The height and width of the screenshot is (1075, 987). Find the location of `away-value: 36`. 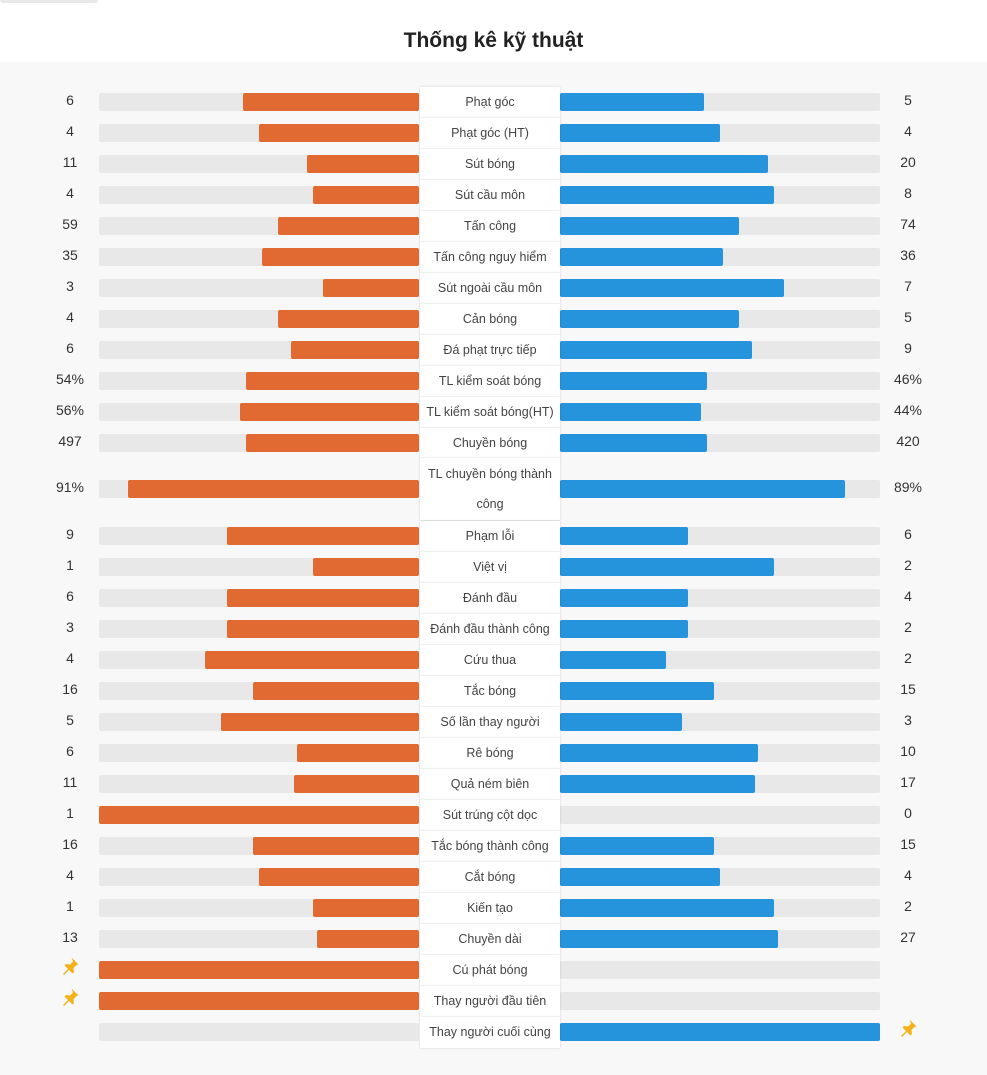

away-value: 36 is located at coordinates (908, 255).